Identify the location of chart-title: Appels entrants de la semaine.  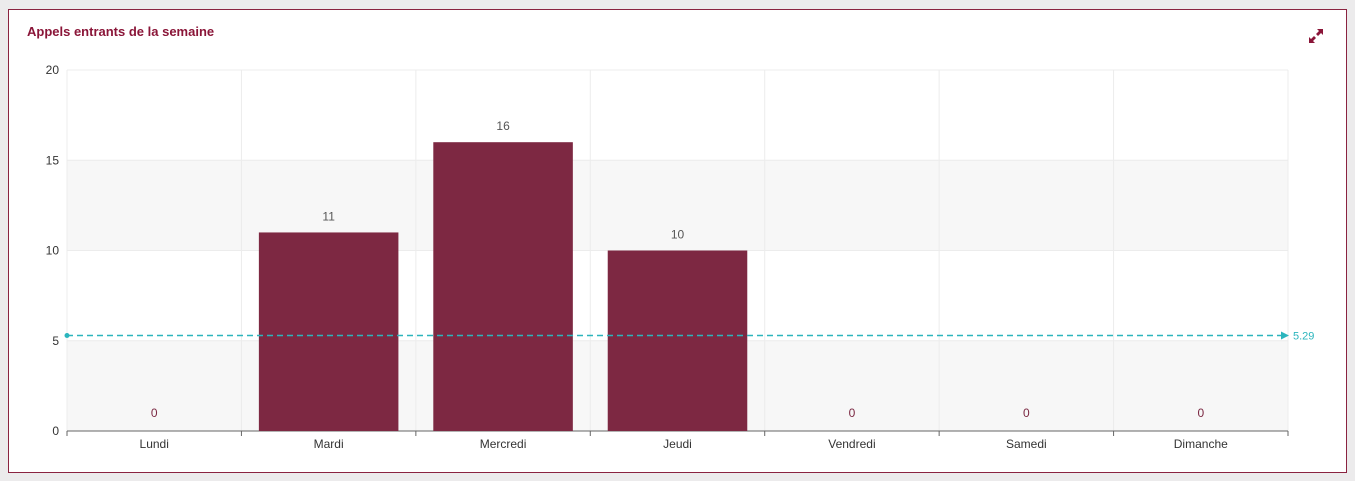
(121, 31).